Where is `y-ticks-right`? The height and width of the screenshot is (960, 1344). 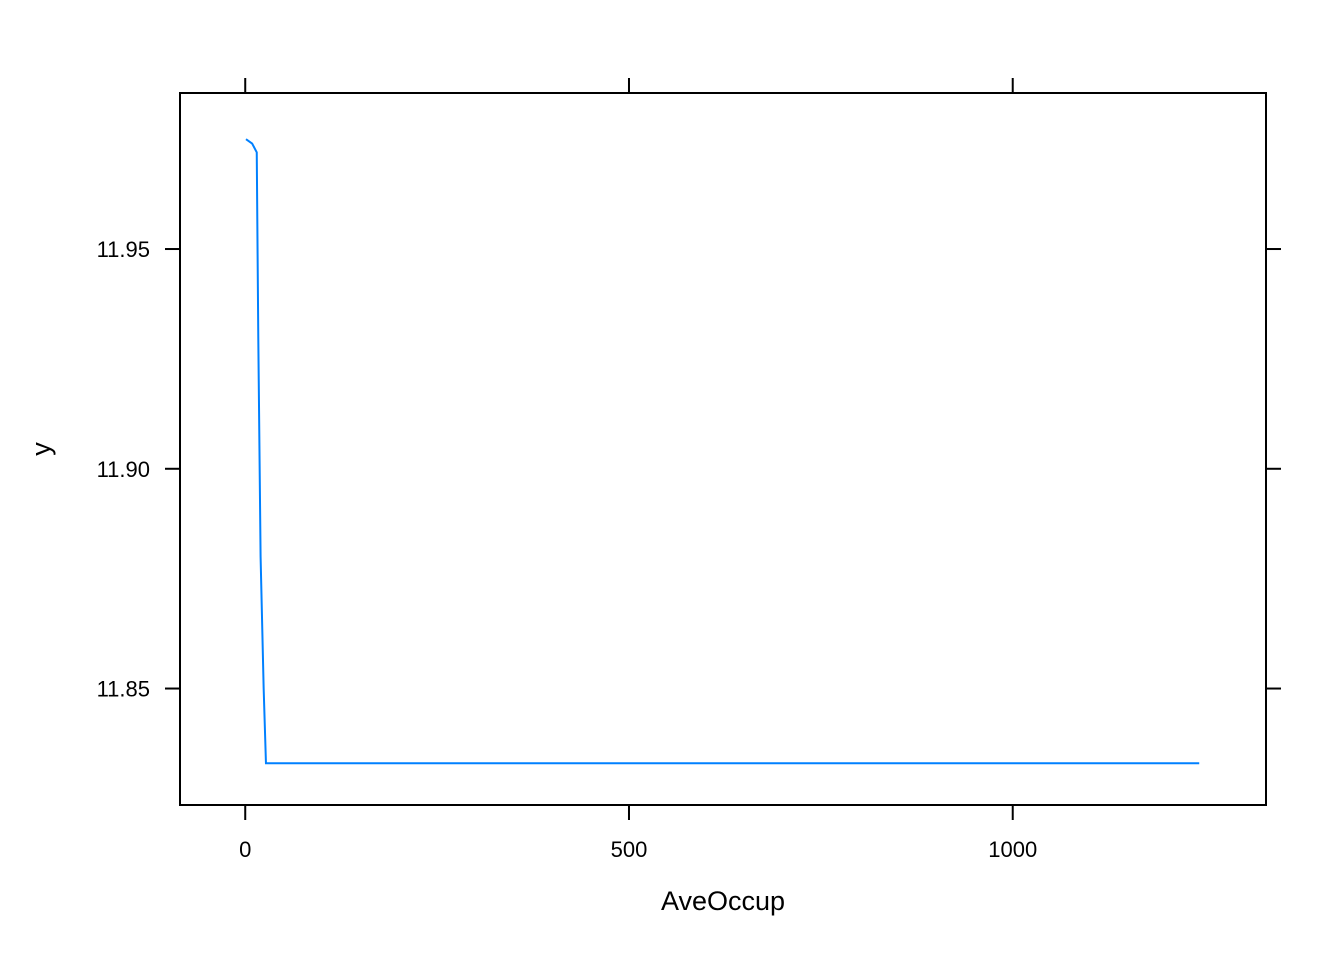
y-ticks-right is located at coordinates (1273, 469).